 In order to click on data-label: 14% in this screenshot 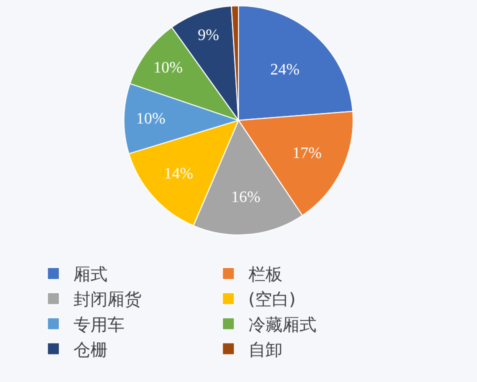, I will do `click(179, 174)`.